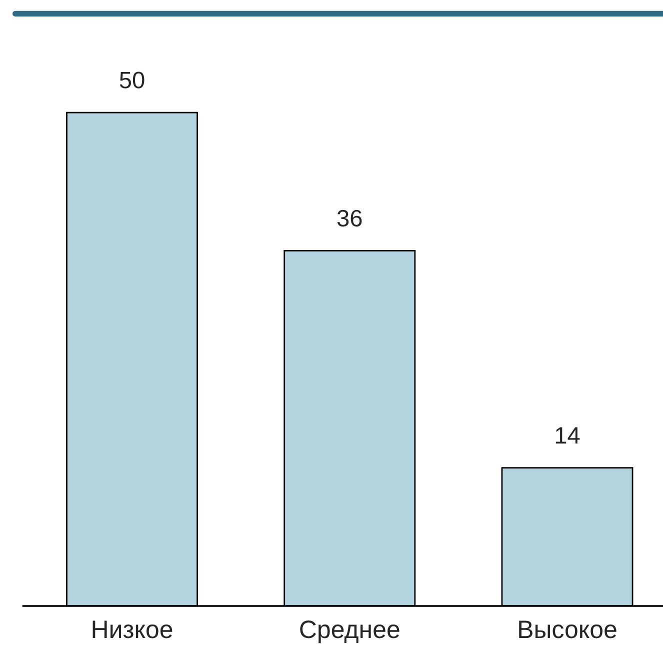  Describe the element at coordinates (132, 629) in the screenshot. I see `x-tick-label: Низкое` at that location.